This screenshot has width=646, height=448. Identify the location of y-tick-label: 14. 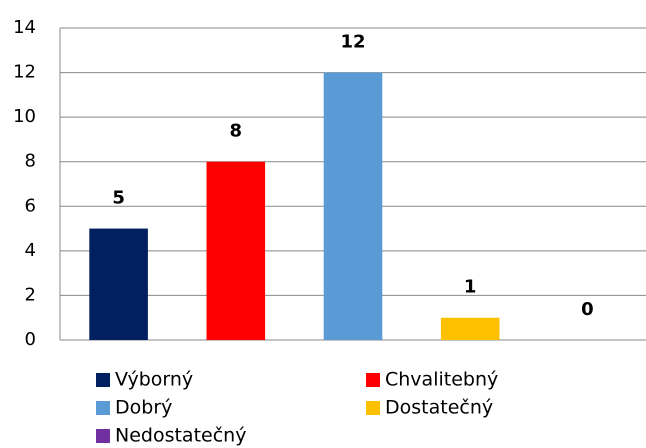
(24, 27).